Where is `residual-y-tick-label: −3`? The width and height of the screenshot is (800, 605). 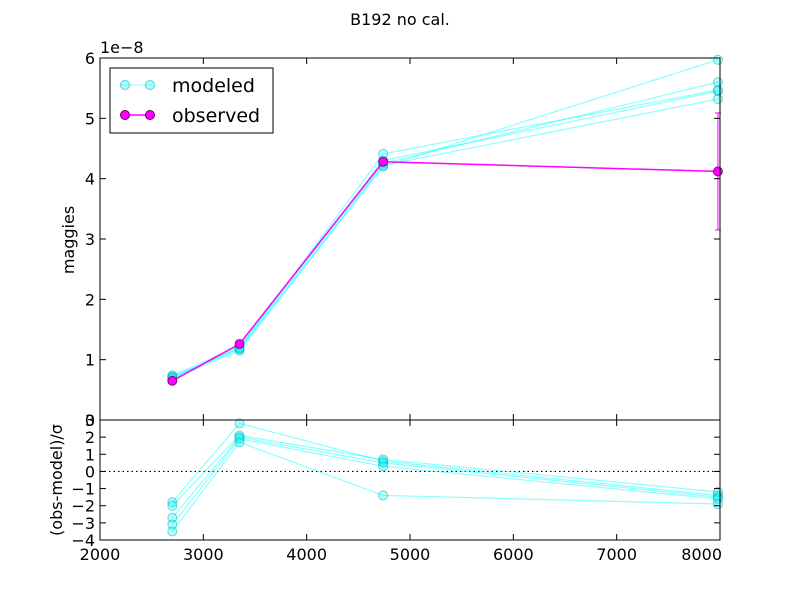
residual-y-tick-label: −3 is located at coordinates (83, 523).